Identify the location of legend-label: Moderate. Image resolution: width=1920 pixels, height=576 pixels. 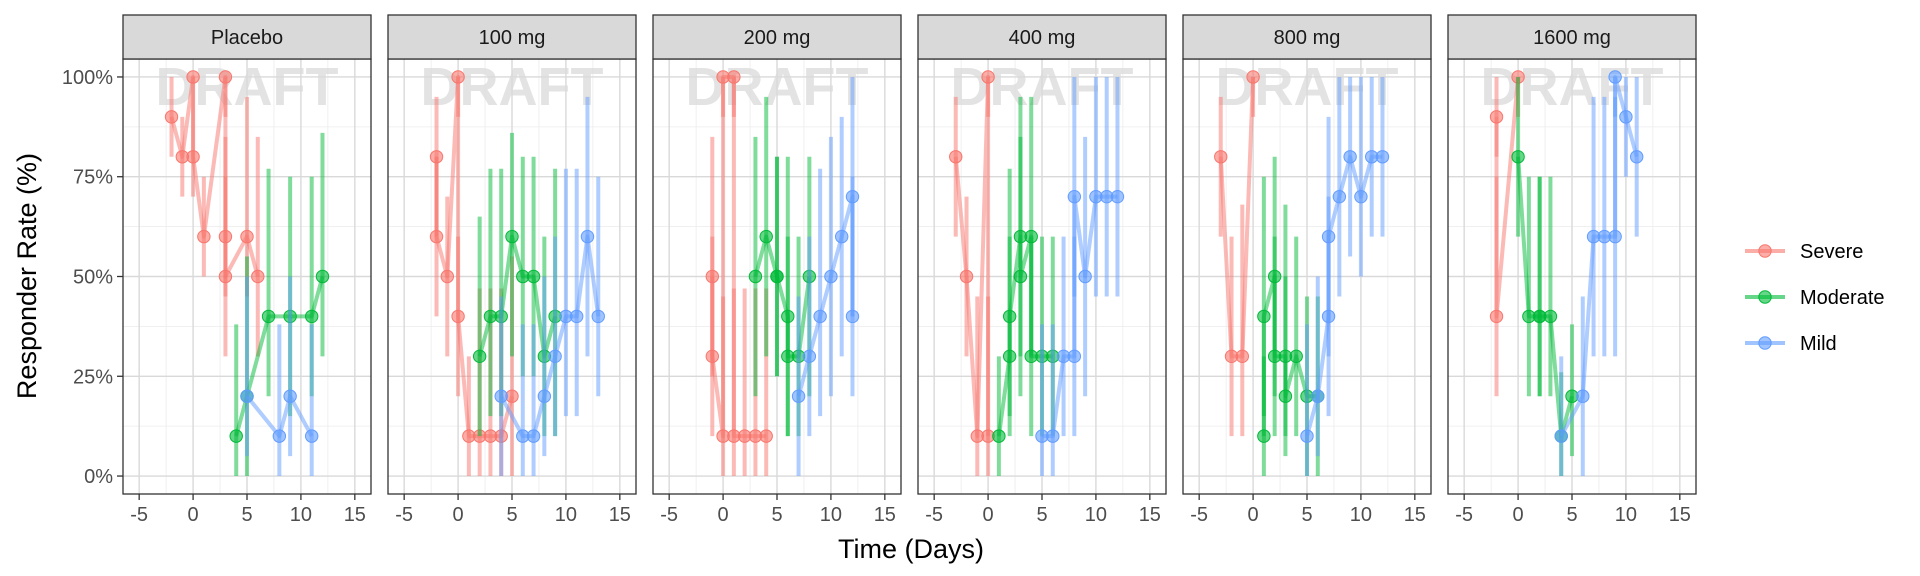
(1842, 298).